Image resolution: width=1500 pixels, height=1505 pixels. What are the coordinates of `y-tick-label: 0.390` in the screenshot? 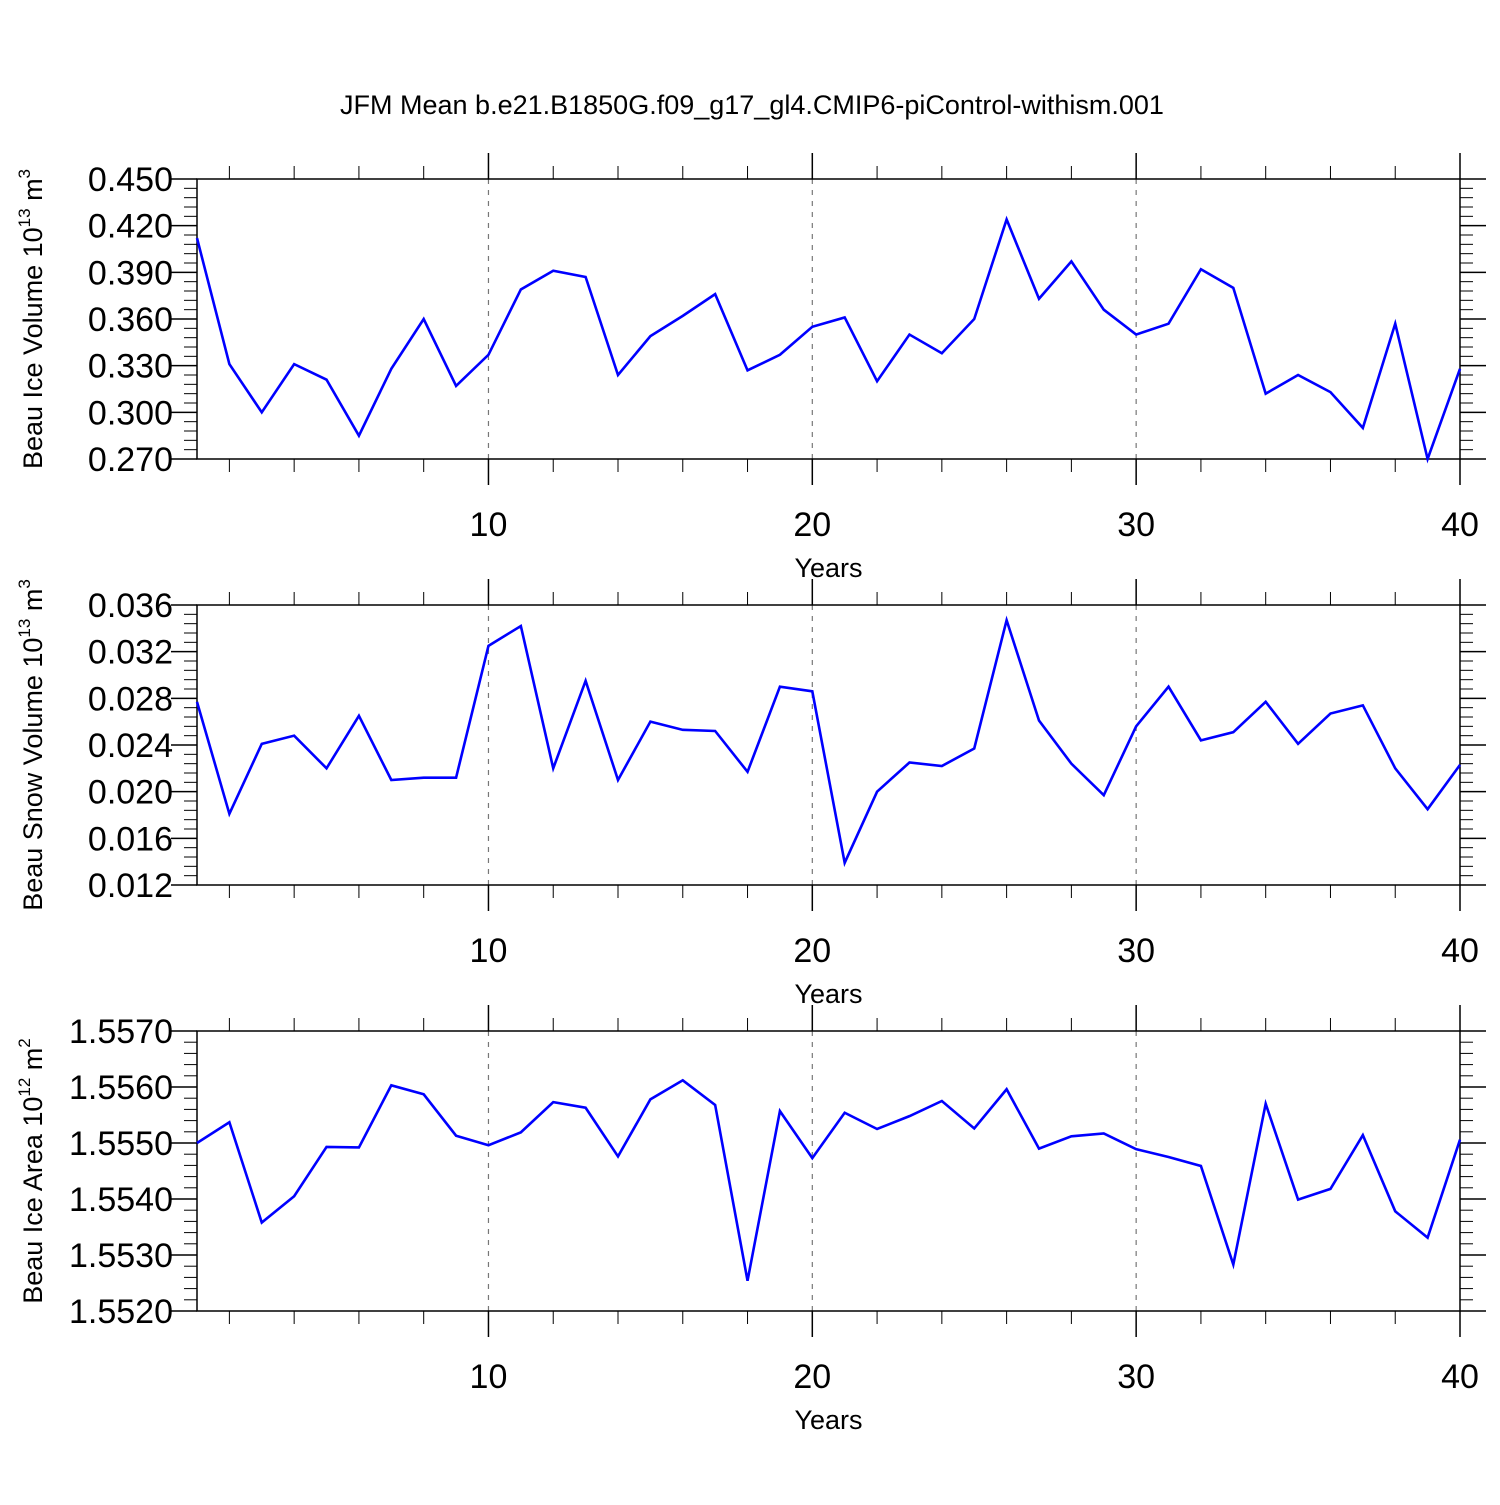 It's located at (130, 273).